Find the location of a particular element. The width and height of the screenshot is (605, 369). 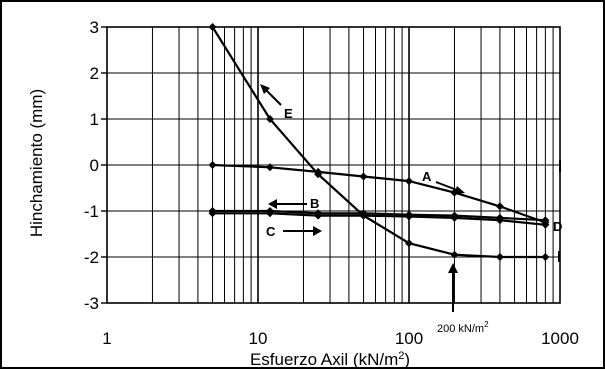

data-point-b is located at coordinates (545, 220).